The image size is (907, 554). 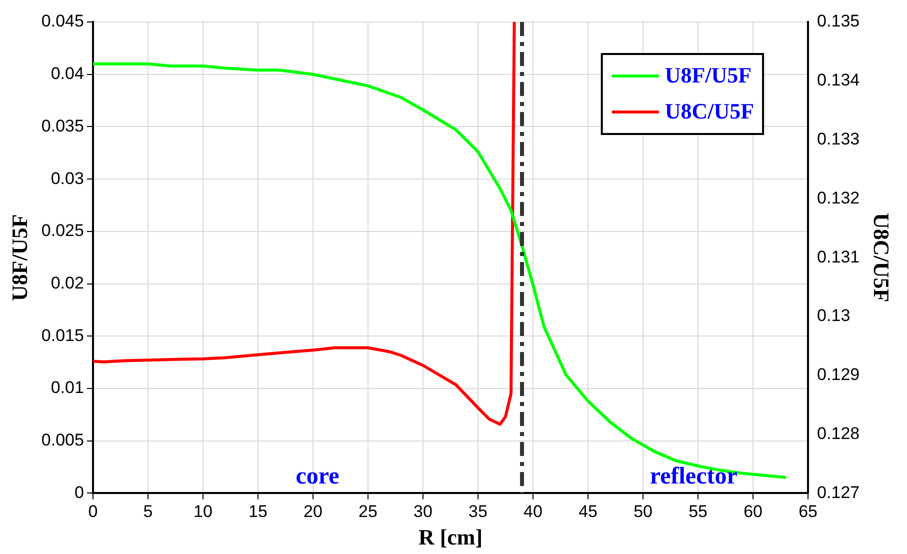 I want to click on y2-tick-label: 0.129, so click(x=838, y=374).